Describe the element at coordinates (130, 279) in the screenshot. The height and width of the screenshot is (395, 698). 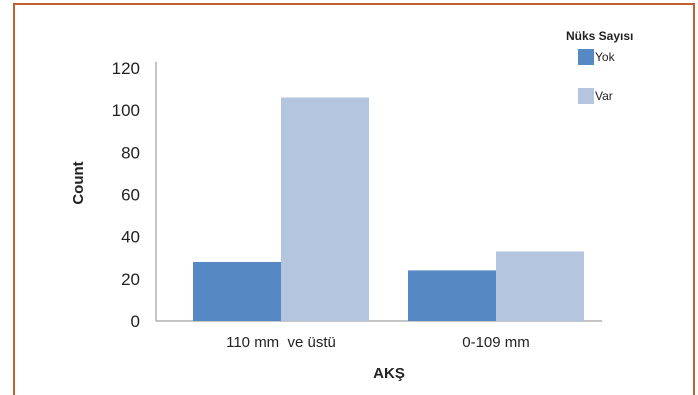
I see `y-tick-label-20: 20` at that location.